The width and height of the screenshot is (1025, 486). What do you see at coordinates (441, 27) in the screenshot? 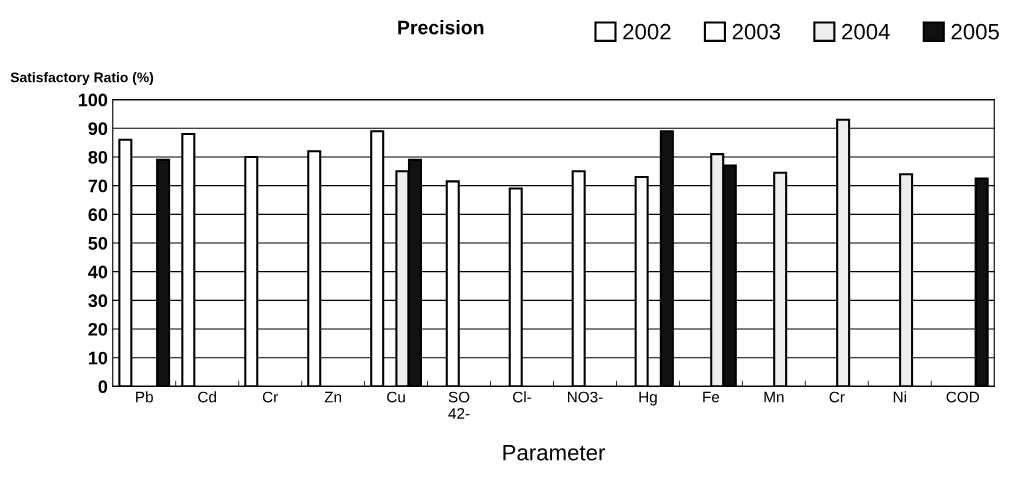
I see `chart-title: Precision` at bounding box center [441, 27].